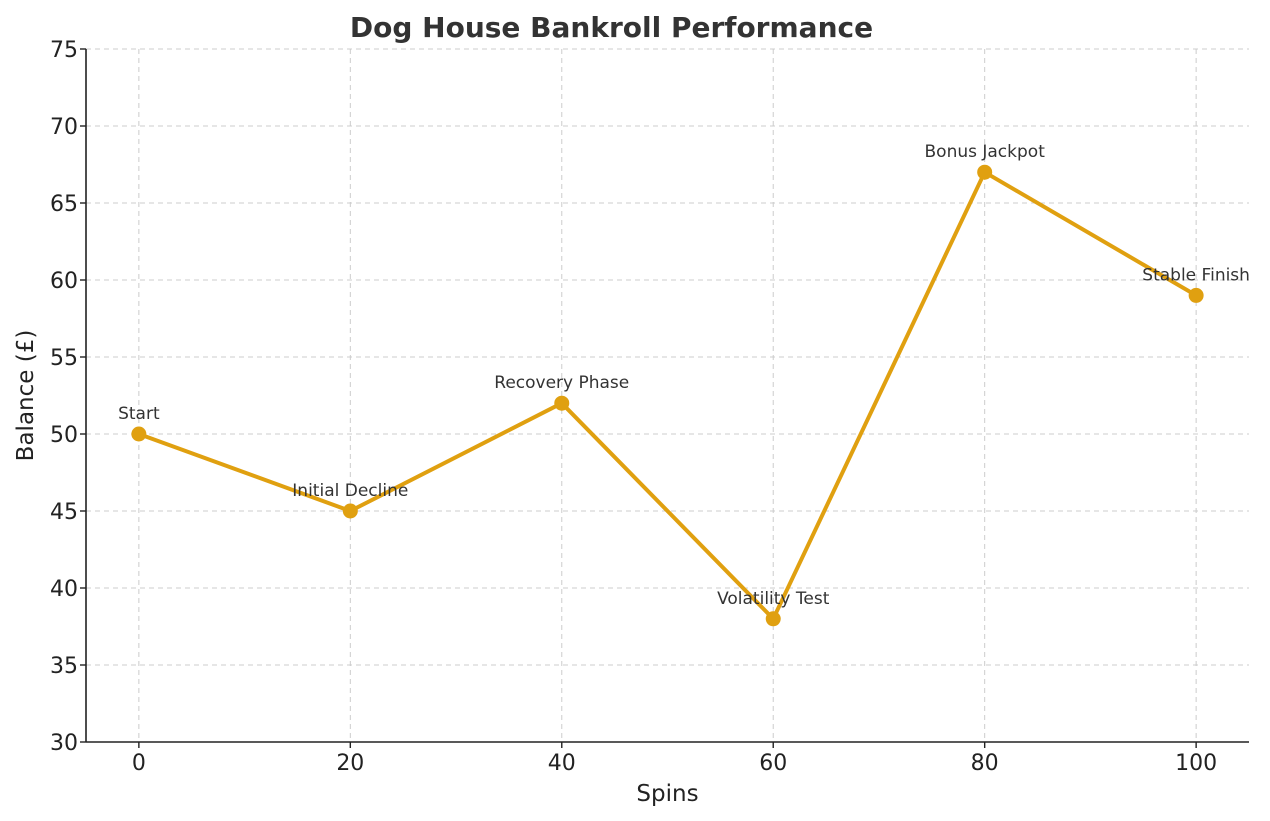  I want to click on point-annotation: Bonus Jackpot, so click(985, 152).